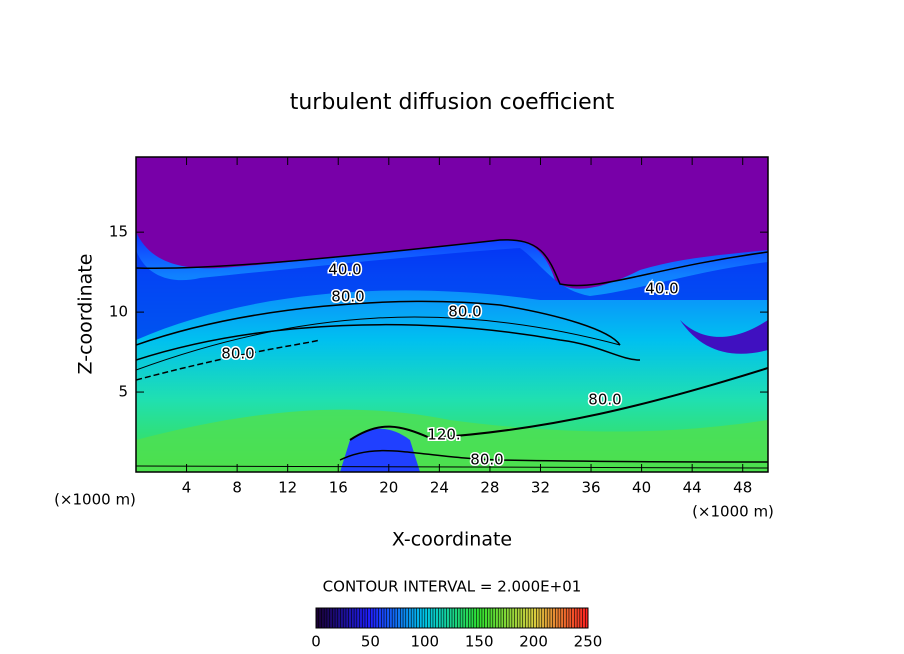 The height and width of the screenshot is (654, 904). I want to click on x-tick-label: 20, so click(388, 488).